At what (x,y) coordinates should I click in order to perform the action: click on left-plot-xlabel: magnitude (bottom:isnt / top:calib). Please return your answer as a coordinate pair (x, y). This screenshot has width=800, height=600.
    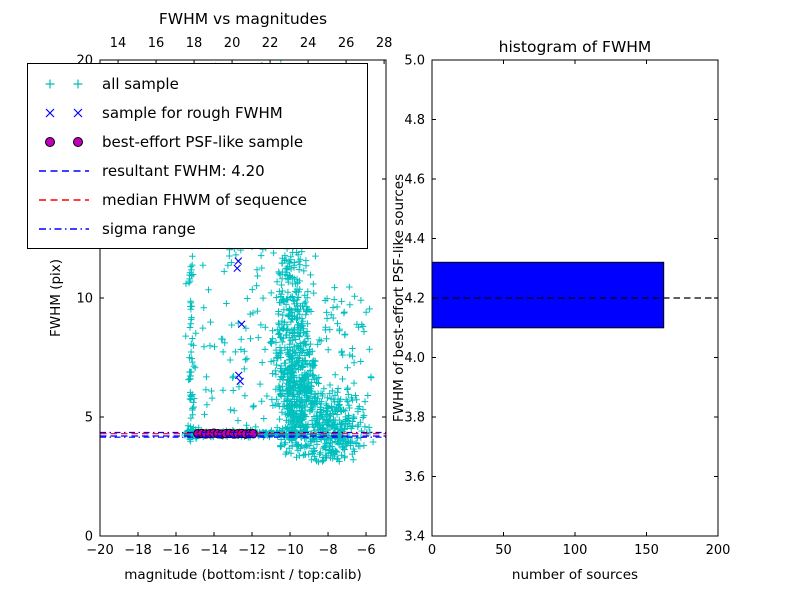
    Looking at the image, I should click on (242, 575).